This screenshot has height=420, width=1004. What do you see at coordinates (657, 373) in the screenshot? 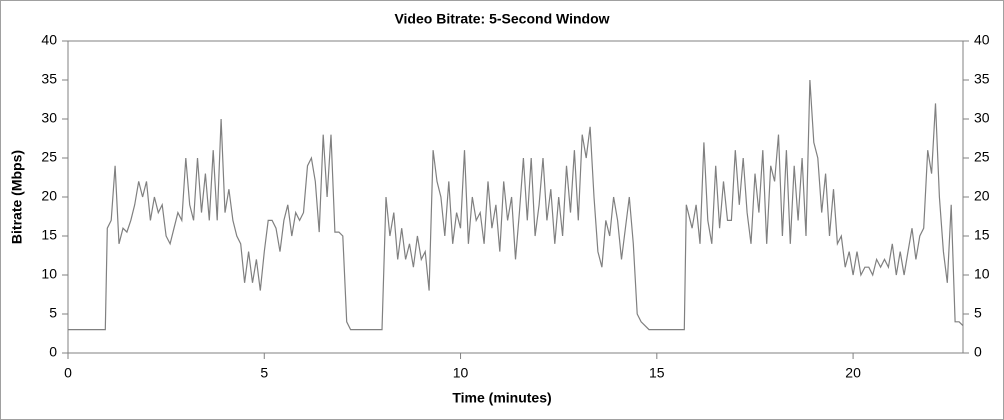
I see `x-tick-label: 15` at bounding box center [657, 373].